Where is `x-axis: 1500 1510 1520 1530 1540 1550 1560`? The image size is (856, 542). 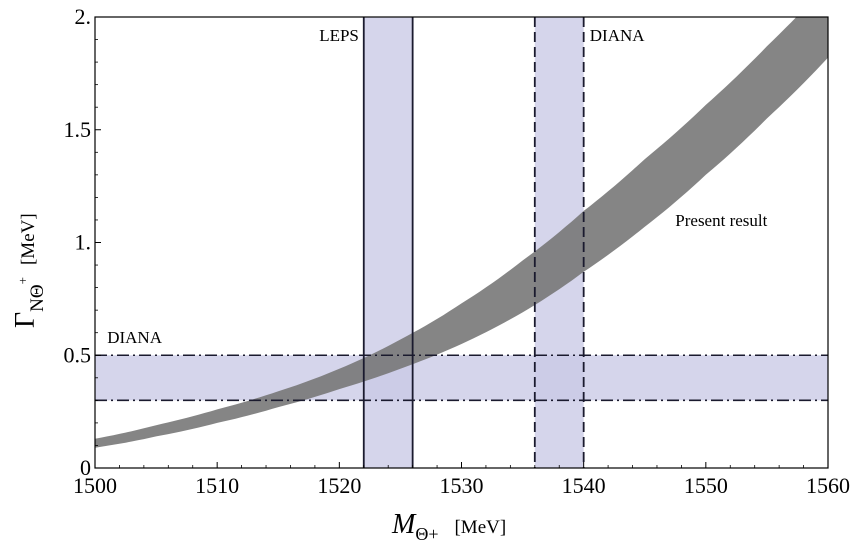
x-axis: 1500 1510 1520 1530 1540 1550 1560 is located at coordinates (461, 480).